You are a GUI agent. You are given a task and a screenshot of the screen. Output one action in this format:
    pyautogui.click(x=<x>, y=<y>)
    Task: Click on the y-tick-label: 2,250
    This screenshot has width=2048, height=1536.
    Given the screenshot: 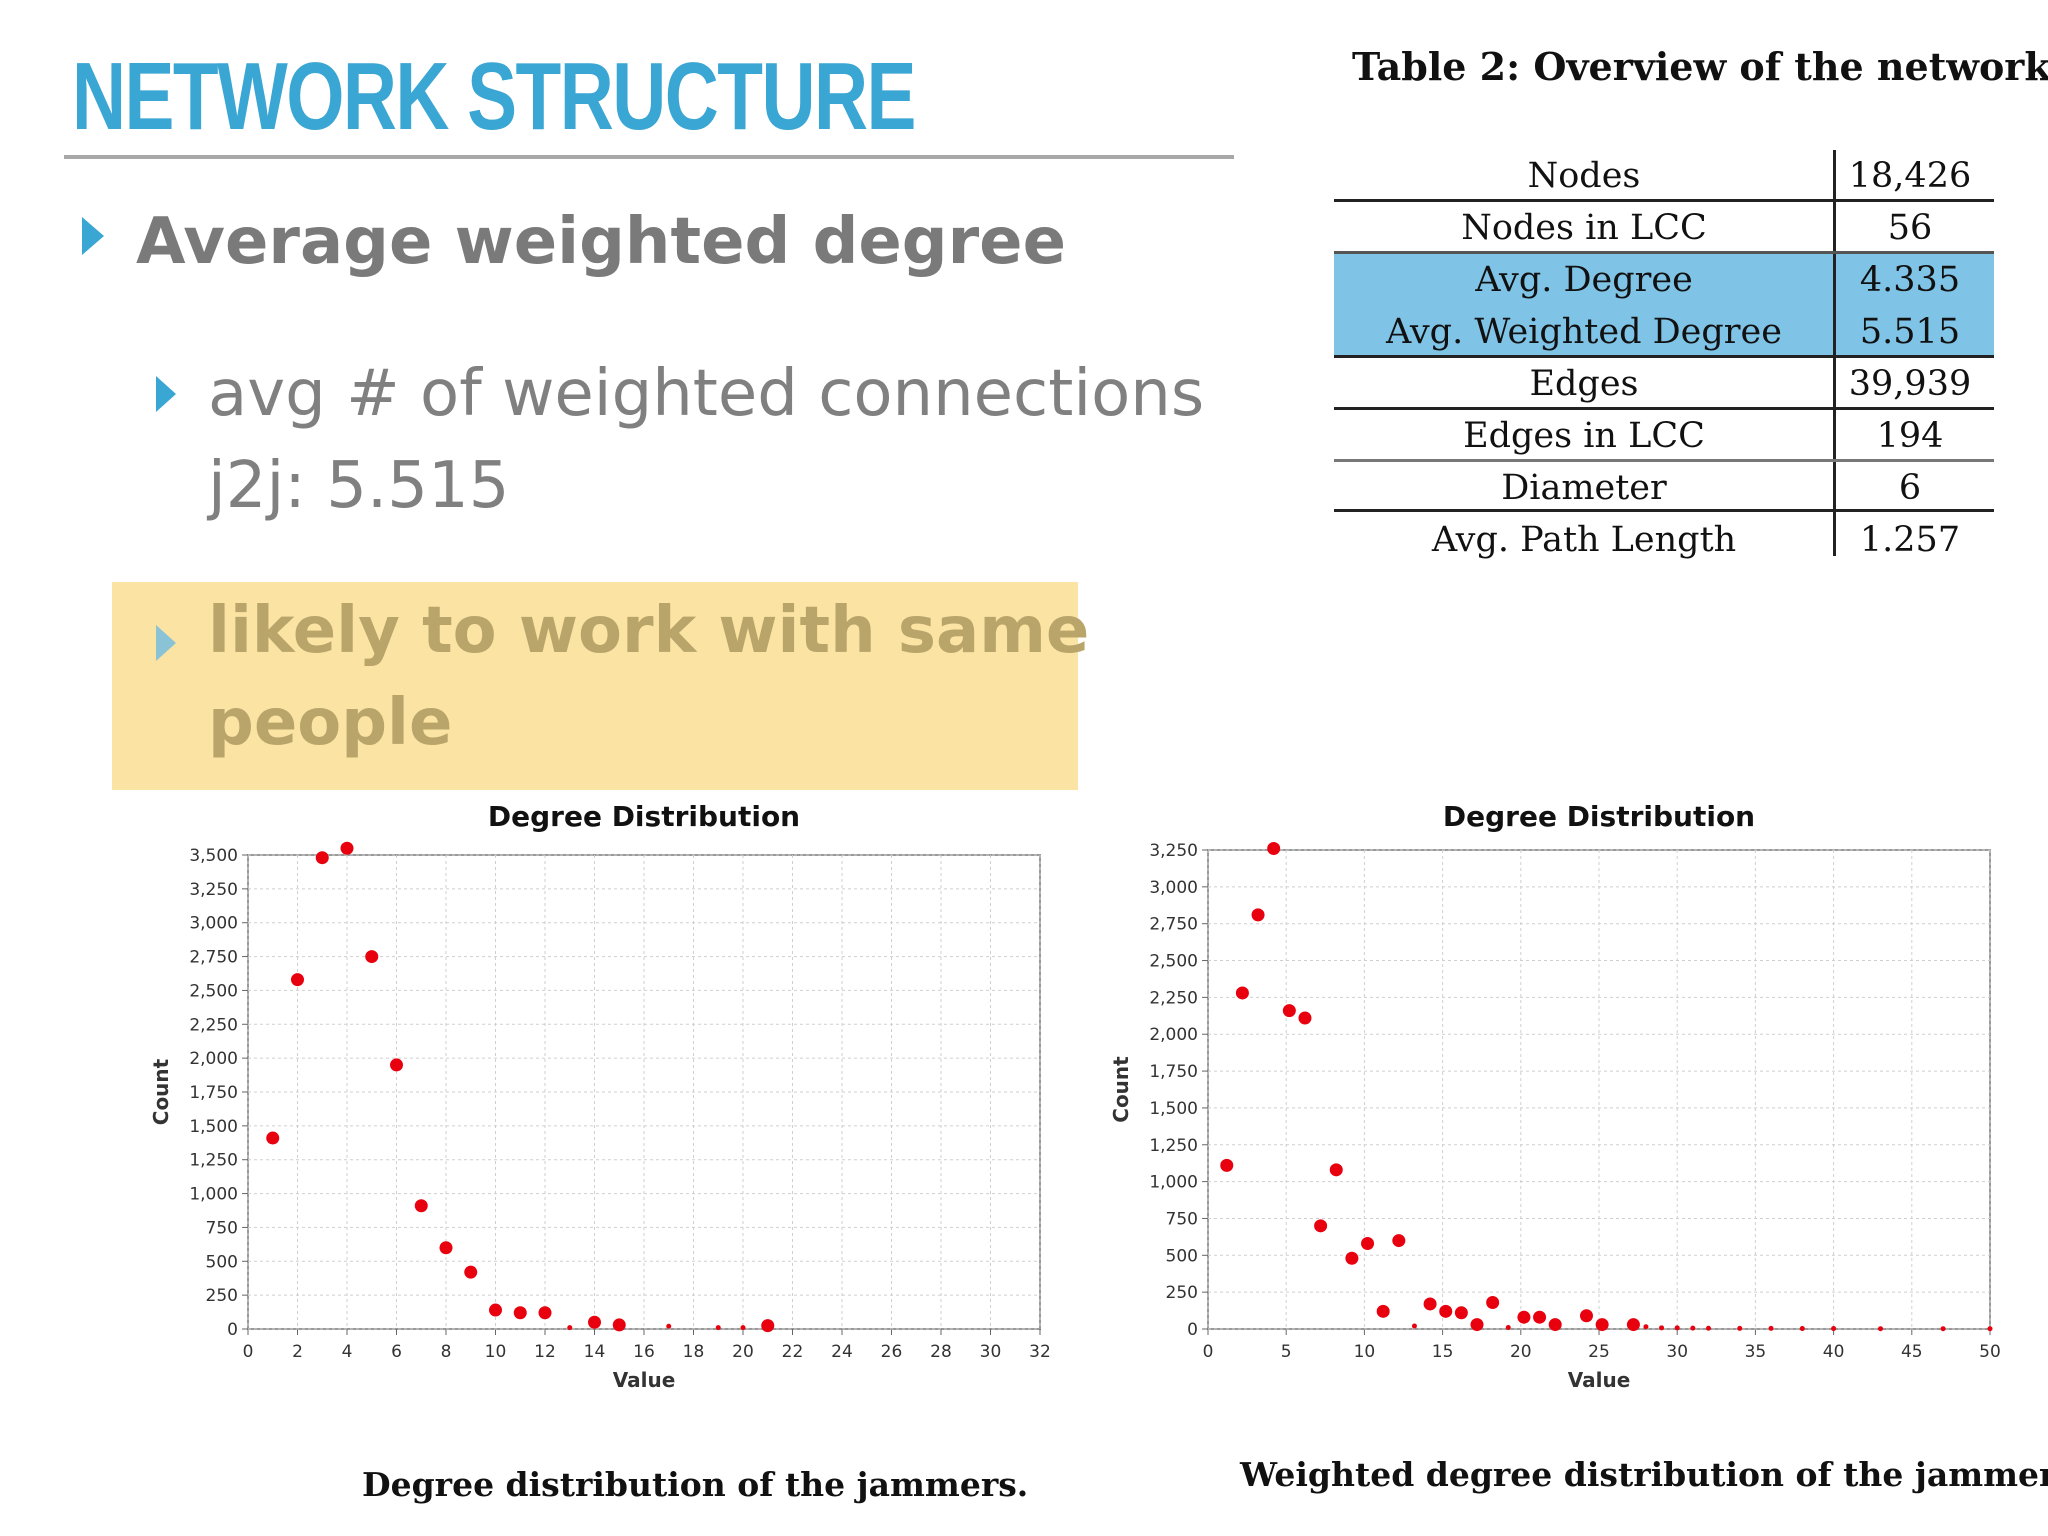 What is the action you would take?
    pyautogui.click(x=1173, y=998)
    